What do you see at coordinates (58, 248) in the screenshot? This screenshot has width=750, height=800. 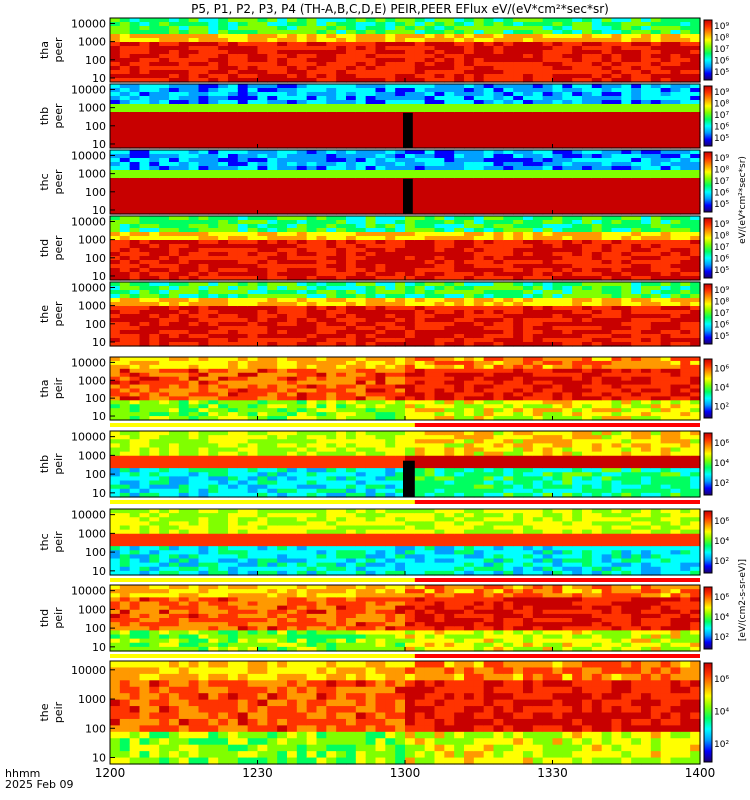 I see `panel-product-label: peer` at bounding box center [58, 248].